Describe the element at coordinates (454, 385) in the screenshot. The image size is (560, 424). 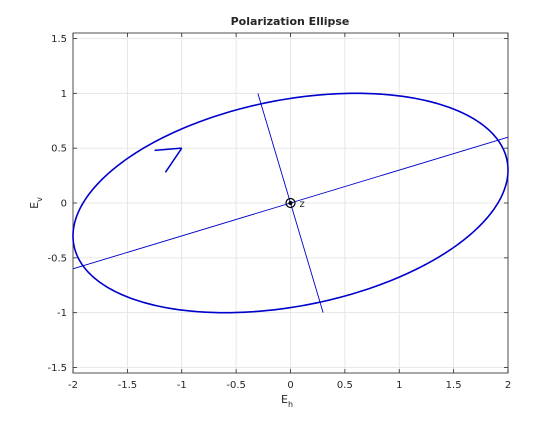
I see `x-tick-label: 1.5` at that location.